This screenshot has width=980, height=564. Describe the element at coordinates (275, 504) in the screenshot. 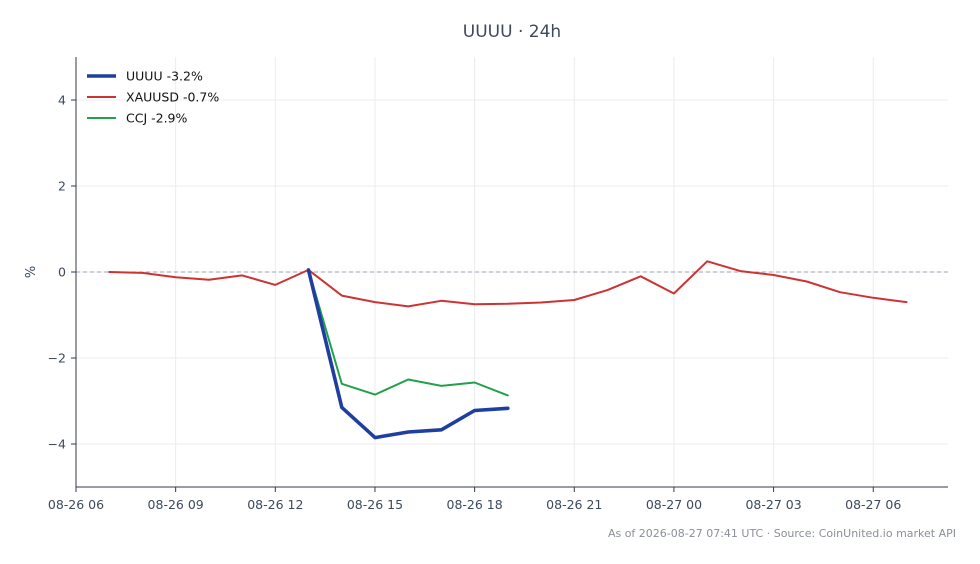

I see `x-tick-label: 08-26 12` at that location.